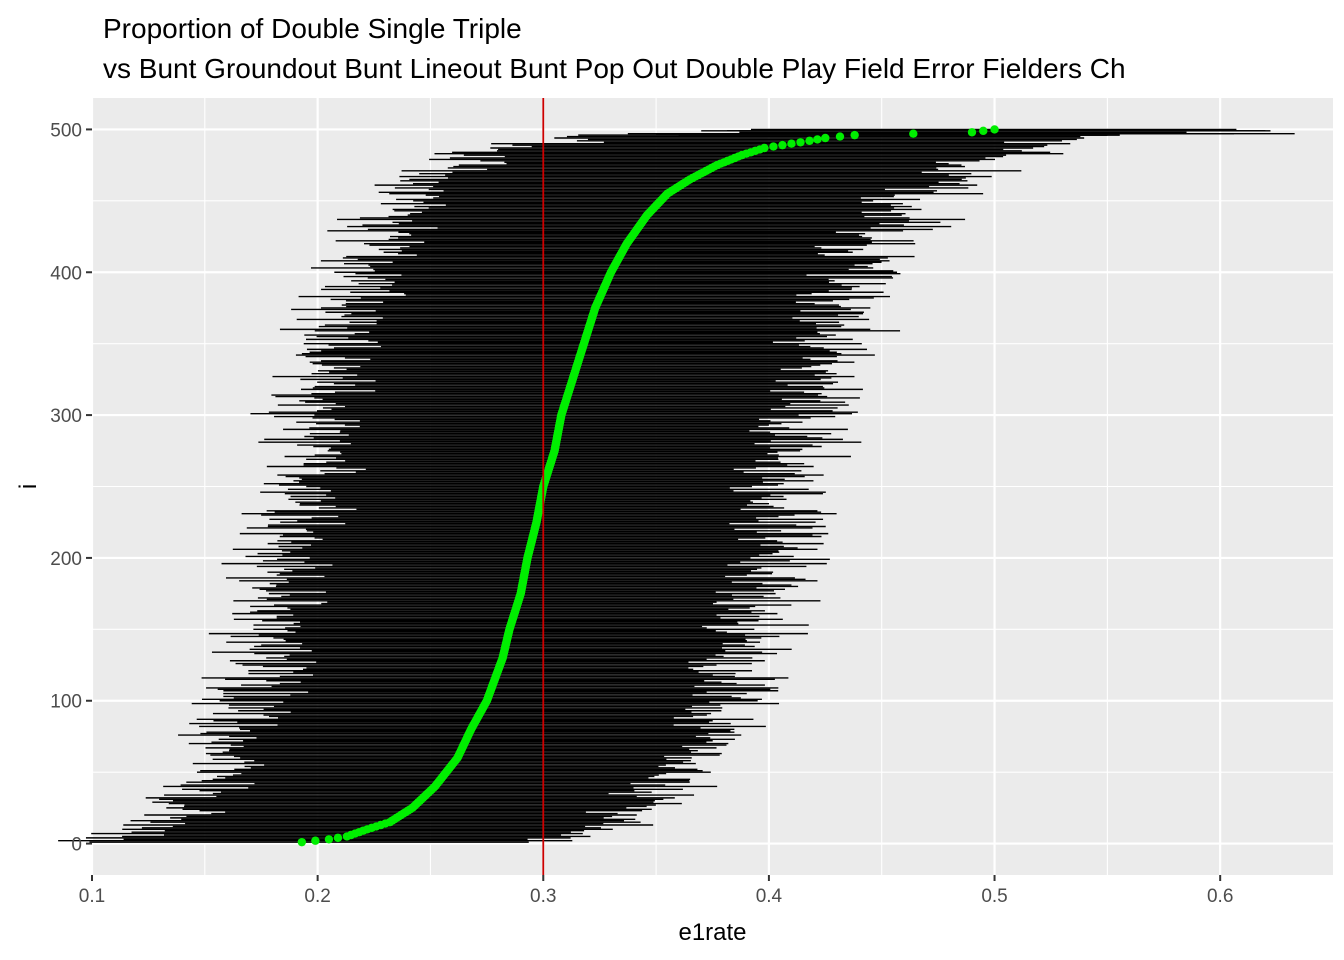  Describe the element at coordinates (1220, 896) in the screenshot. I see `x-tick-label: 0.6` at that location.